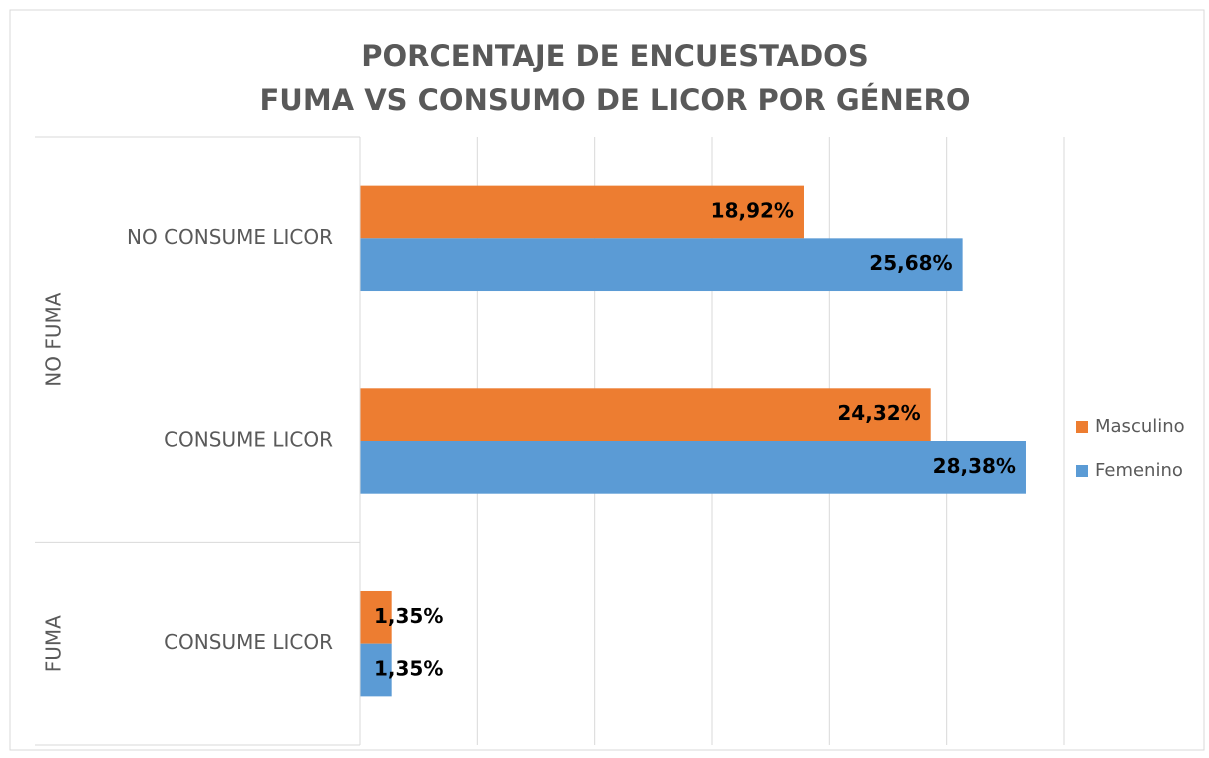 The image size is (1209, 758). Describe the element at coordinates (910, 263) in the screenshot. I see `data-label: 25,68%` at that location.